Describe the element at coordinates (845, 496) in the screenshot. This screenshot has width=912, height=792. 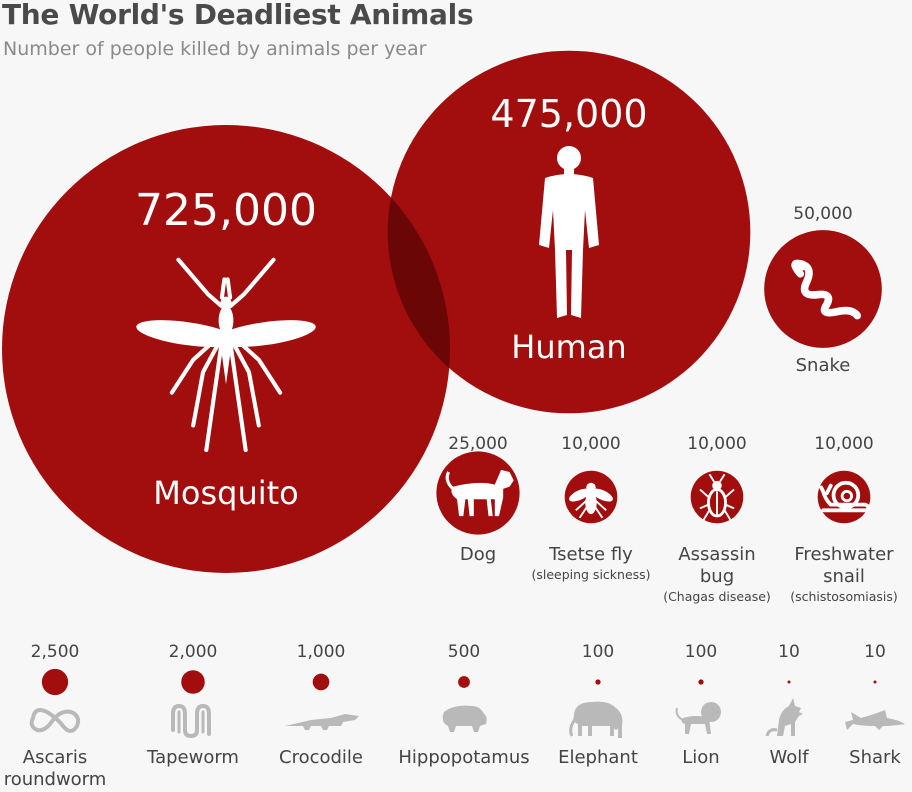
I see `snail-icon` at that location.